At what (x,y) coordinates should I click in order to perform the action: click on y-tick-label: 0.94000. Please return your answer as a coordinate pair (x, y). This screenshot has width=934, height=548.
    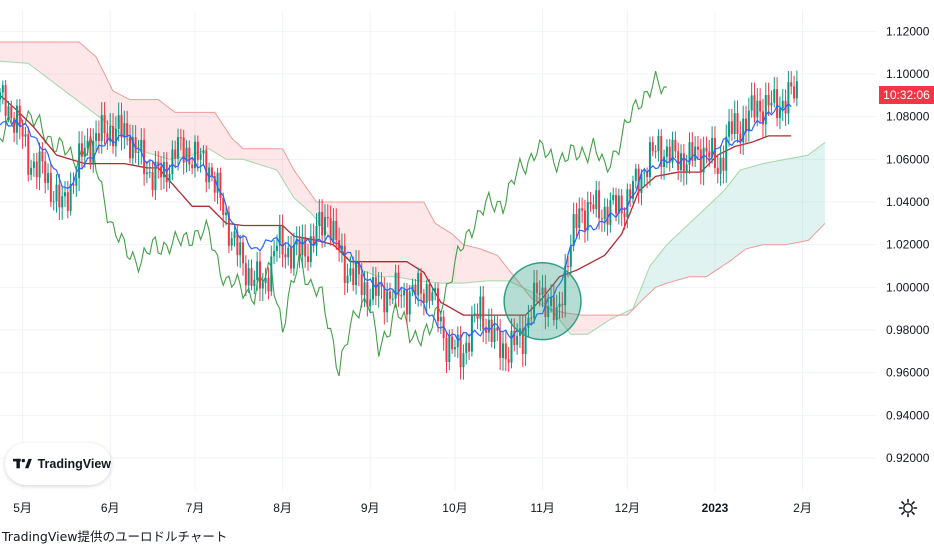
    Looking at the image, I should click on (908, 415).